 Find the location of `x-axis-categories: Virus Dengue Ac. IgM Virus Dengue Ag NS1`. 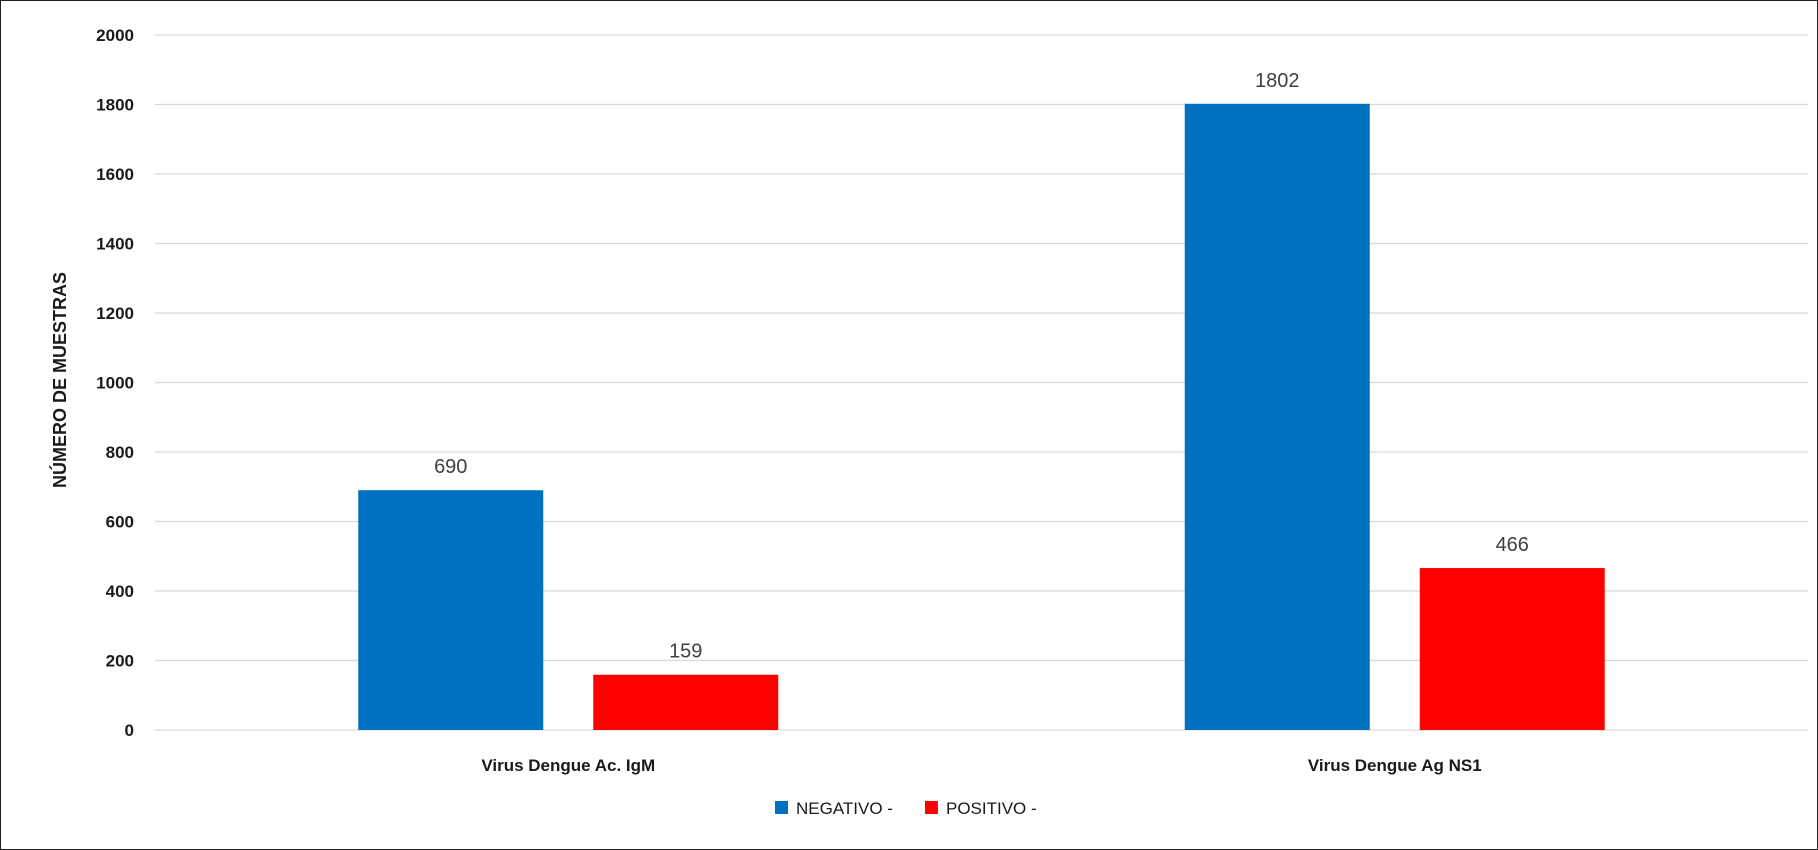

x-axis-categories: Virus Dengue Ac. IgM Virus Dengue Ag NS1 is located at coordinates (981, 765).